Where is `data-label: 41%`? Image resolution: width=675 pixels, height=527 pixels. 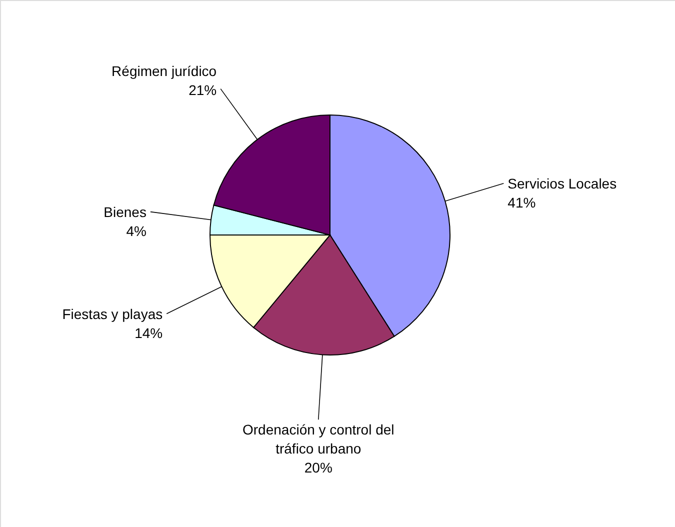 data-label: 41% is located at coordinates (522, 202).